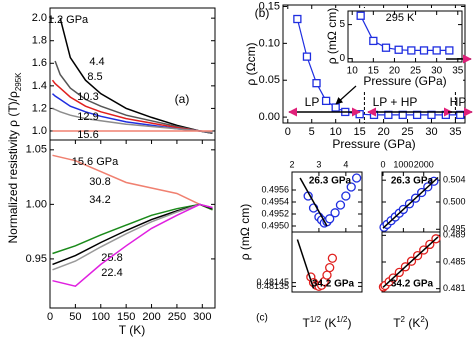 The height and width of the screenshot is (344, 474). I want to click on y-tick-label: 1.05, so click(36, 150).